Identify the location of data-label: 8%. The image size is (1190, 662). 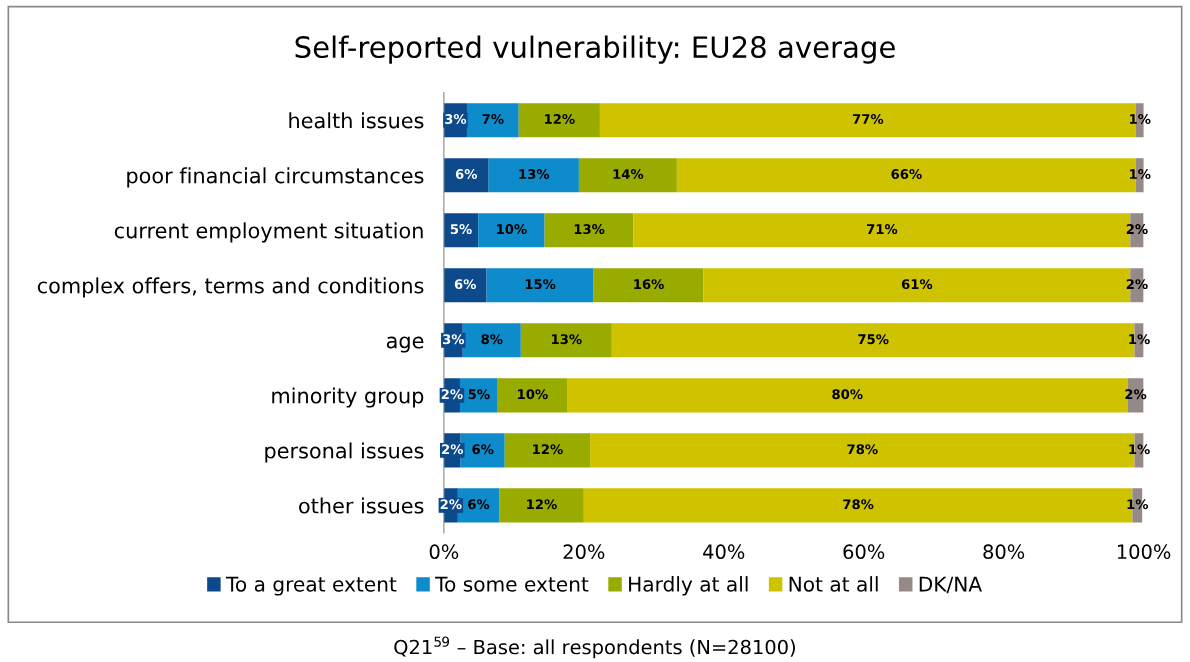
(492, 339).